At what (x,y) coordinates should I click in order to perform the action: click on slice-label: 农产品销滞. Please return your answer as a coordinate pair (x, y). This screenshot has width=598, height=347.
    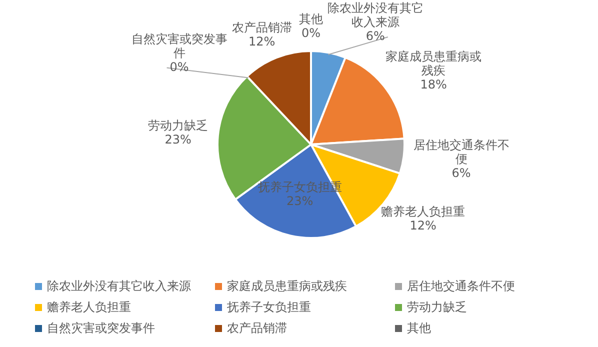
    Looking at the image, I should click on (262, 27).